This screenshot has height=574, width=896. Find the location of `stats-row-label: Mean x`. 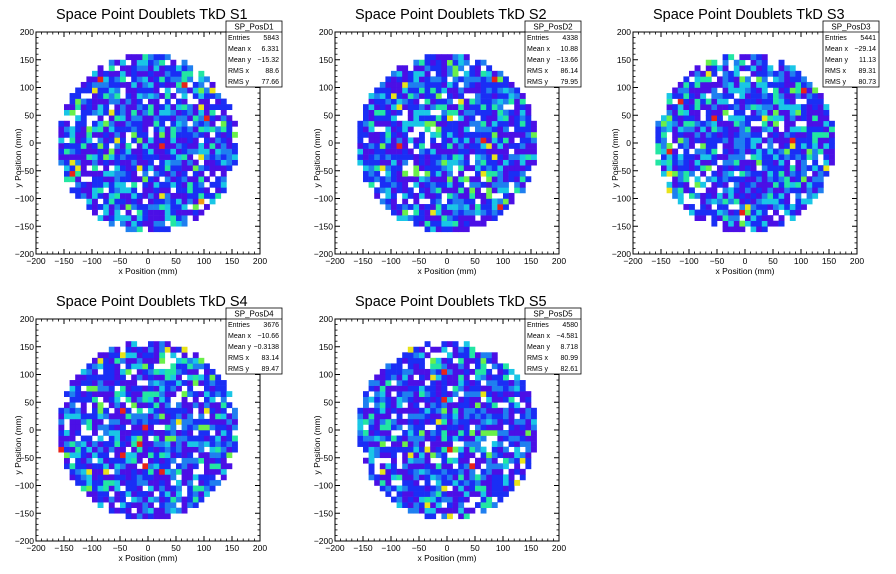

stats-row-label: Mean x is located at coordinates (538, 49).